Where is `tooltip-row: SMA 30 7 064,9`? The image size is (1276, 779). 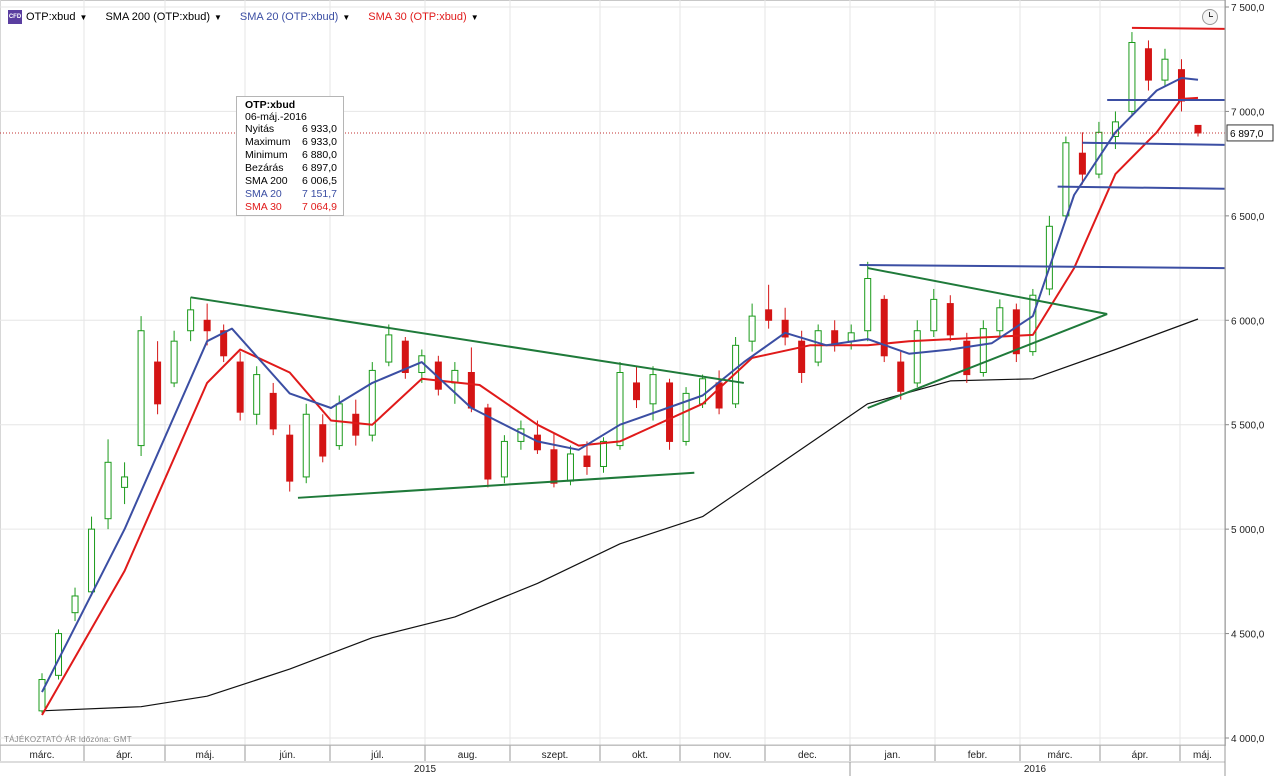 tooltip-row: SMA 30 7 064,9 is located at coordinates (290, 207).